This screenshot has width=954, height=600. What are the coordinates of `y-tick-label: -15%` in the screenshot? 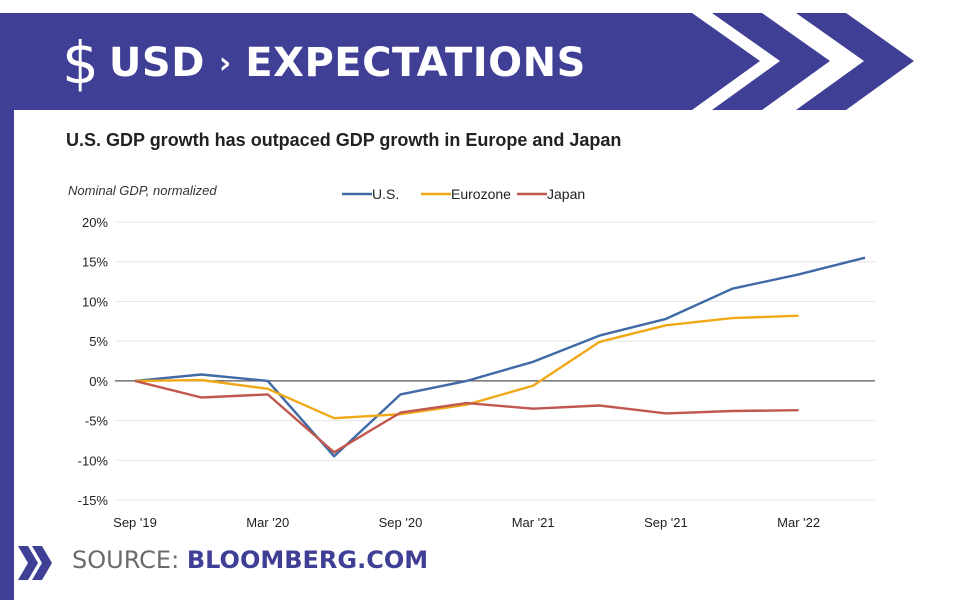 It's located at (93, 500).